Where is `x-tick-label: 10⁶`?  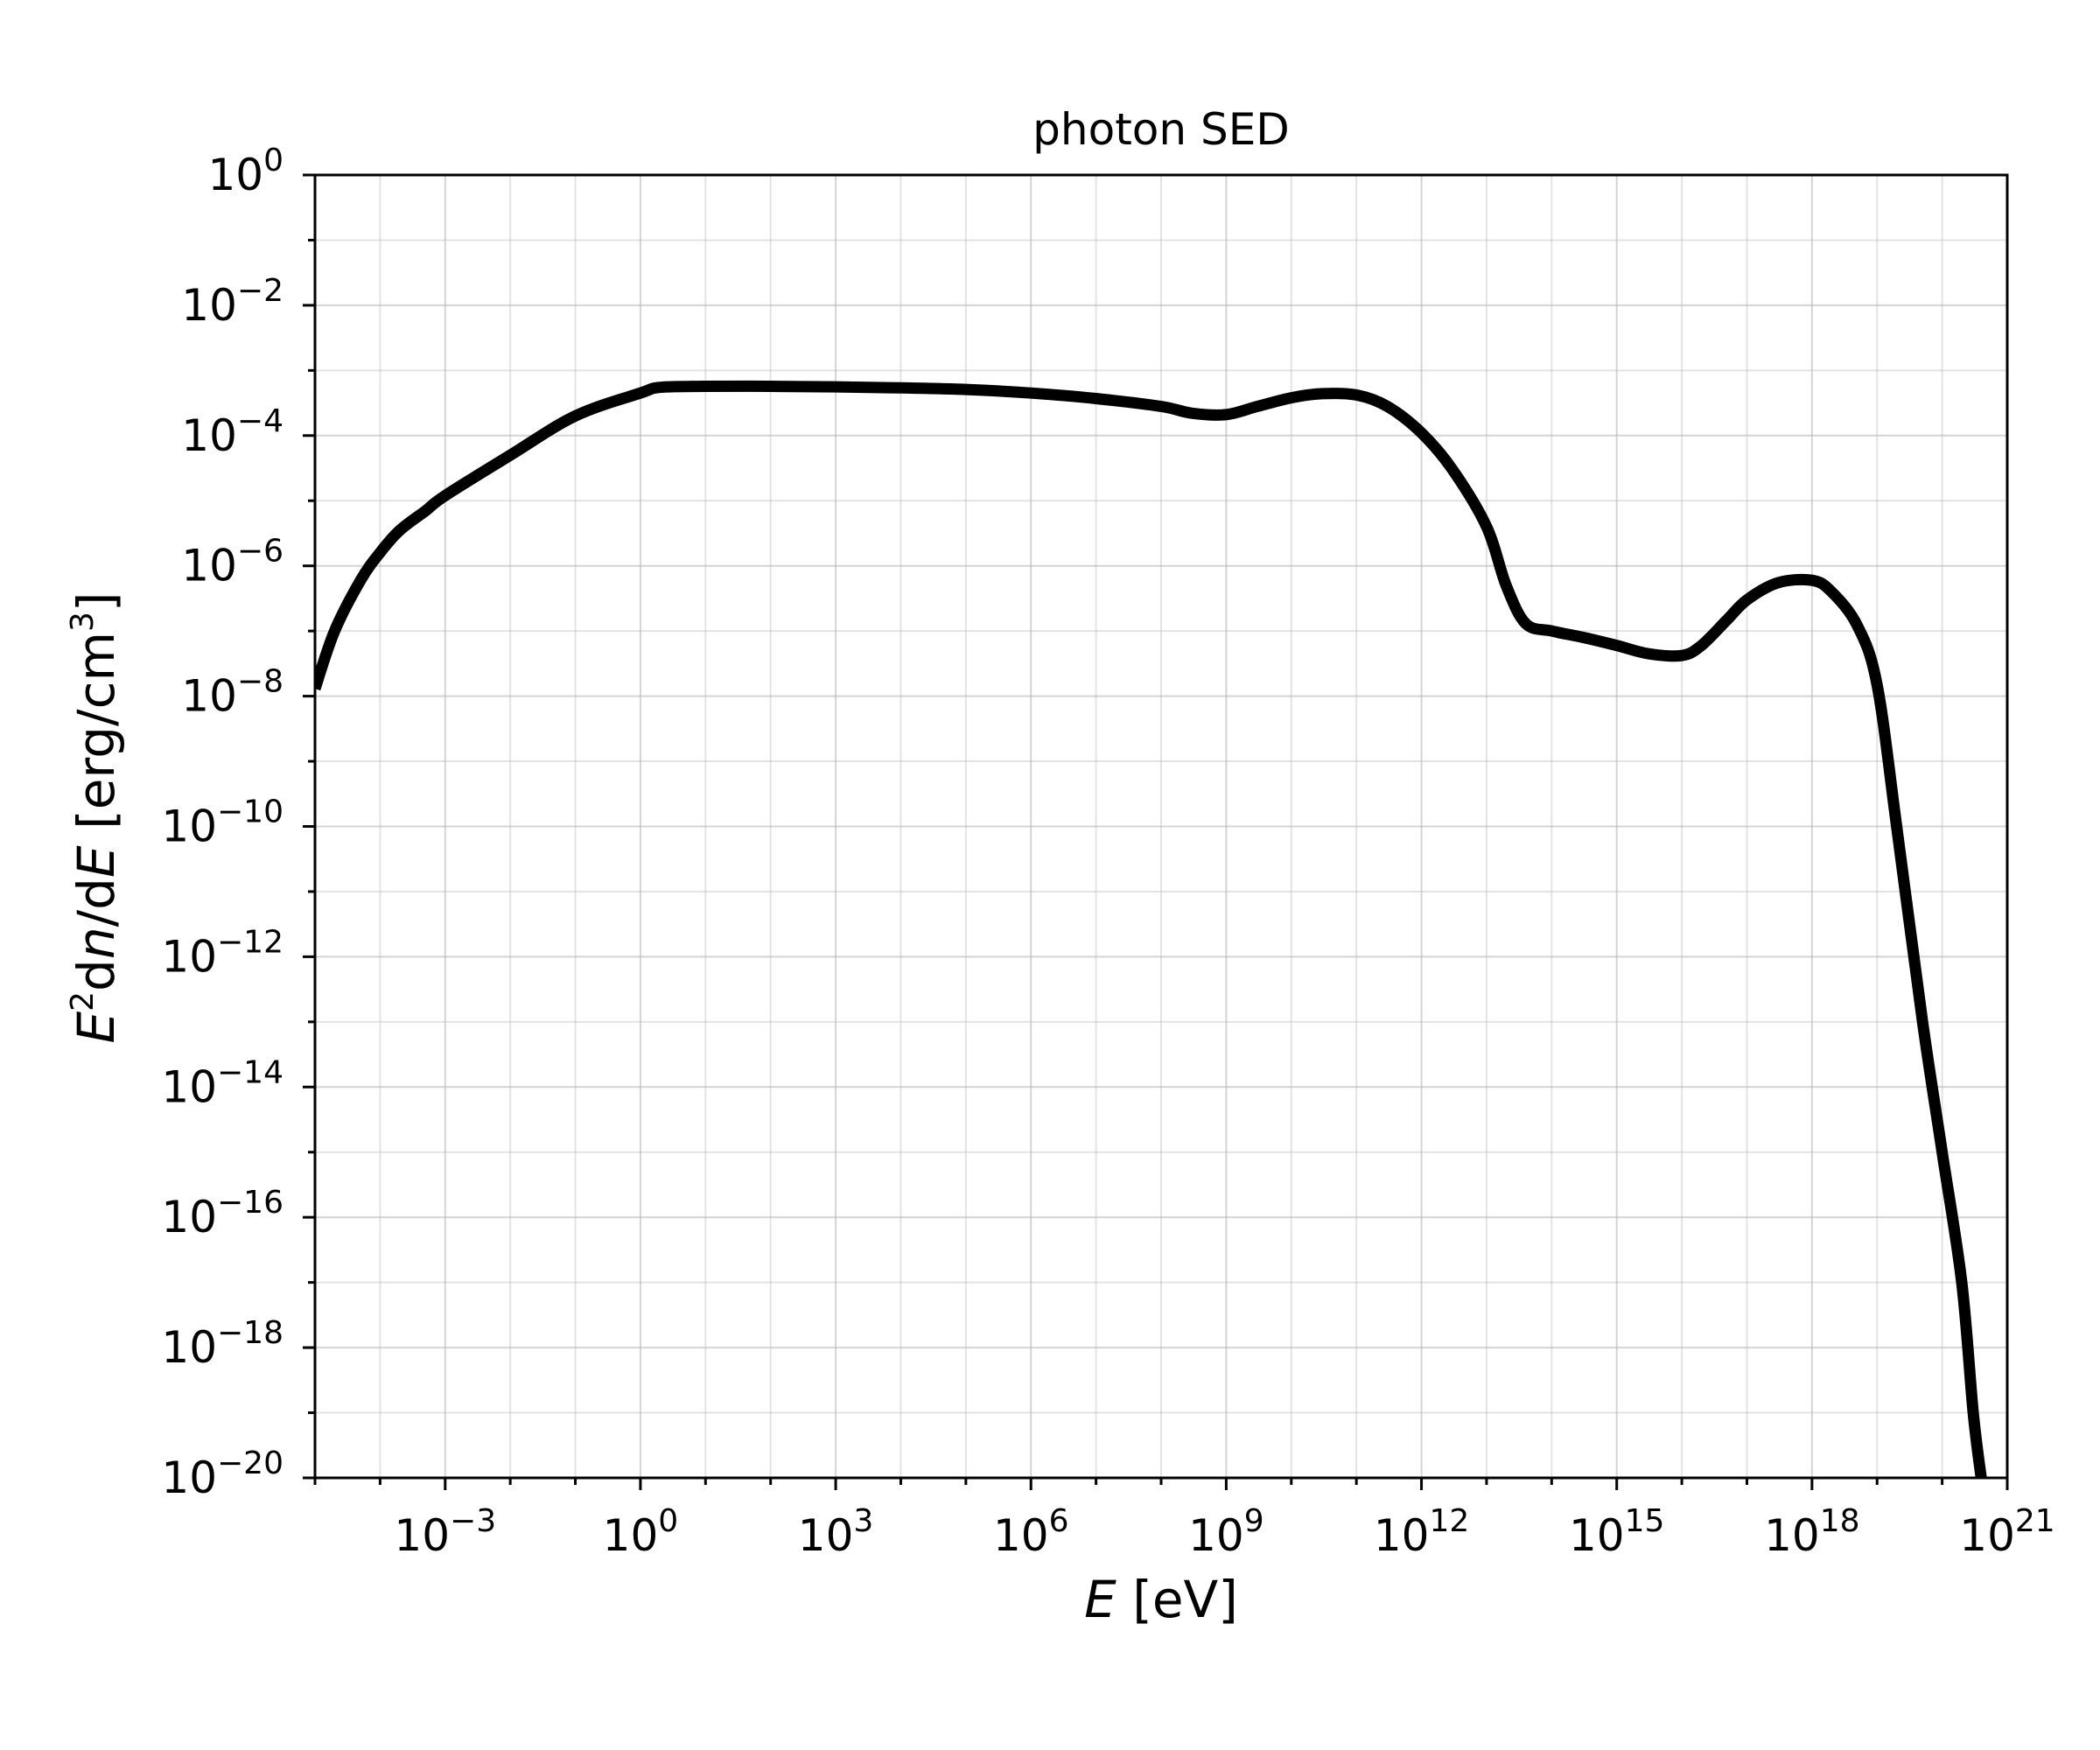
x-tick-label: 10⁶ is located at coordinates (1031, 1532).